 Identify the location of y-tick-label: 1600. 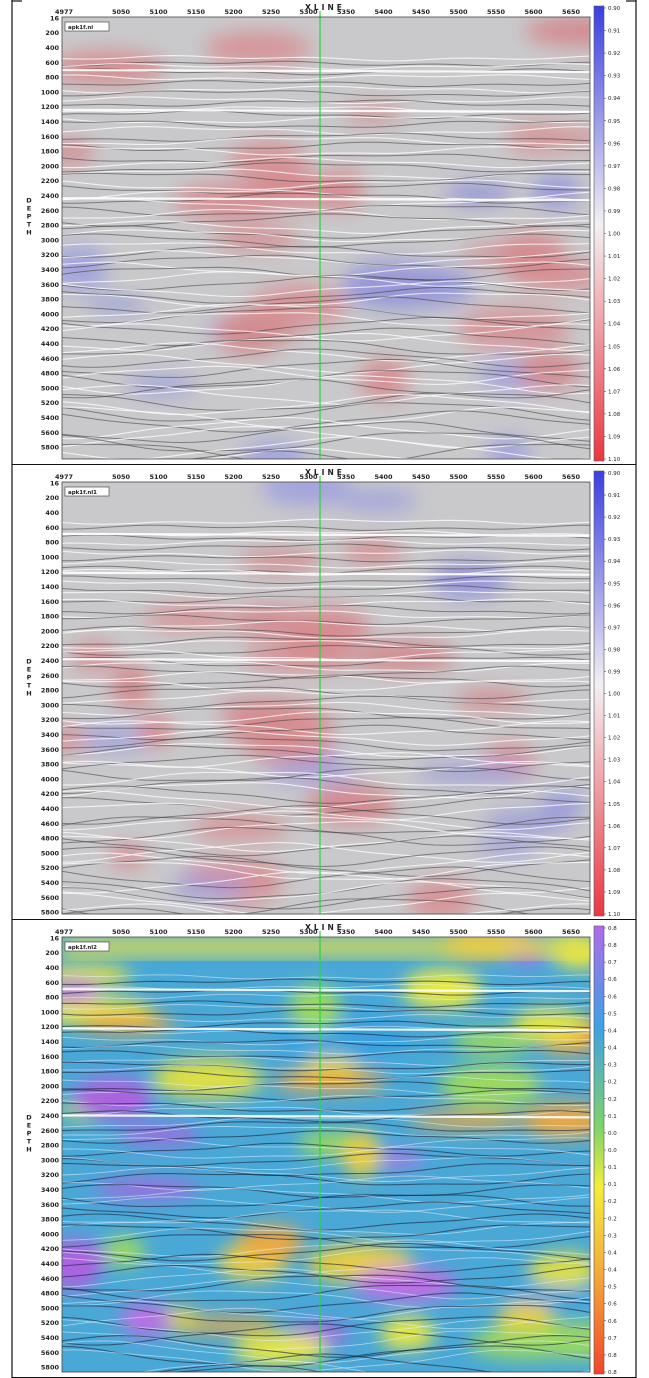
(50, 602).